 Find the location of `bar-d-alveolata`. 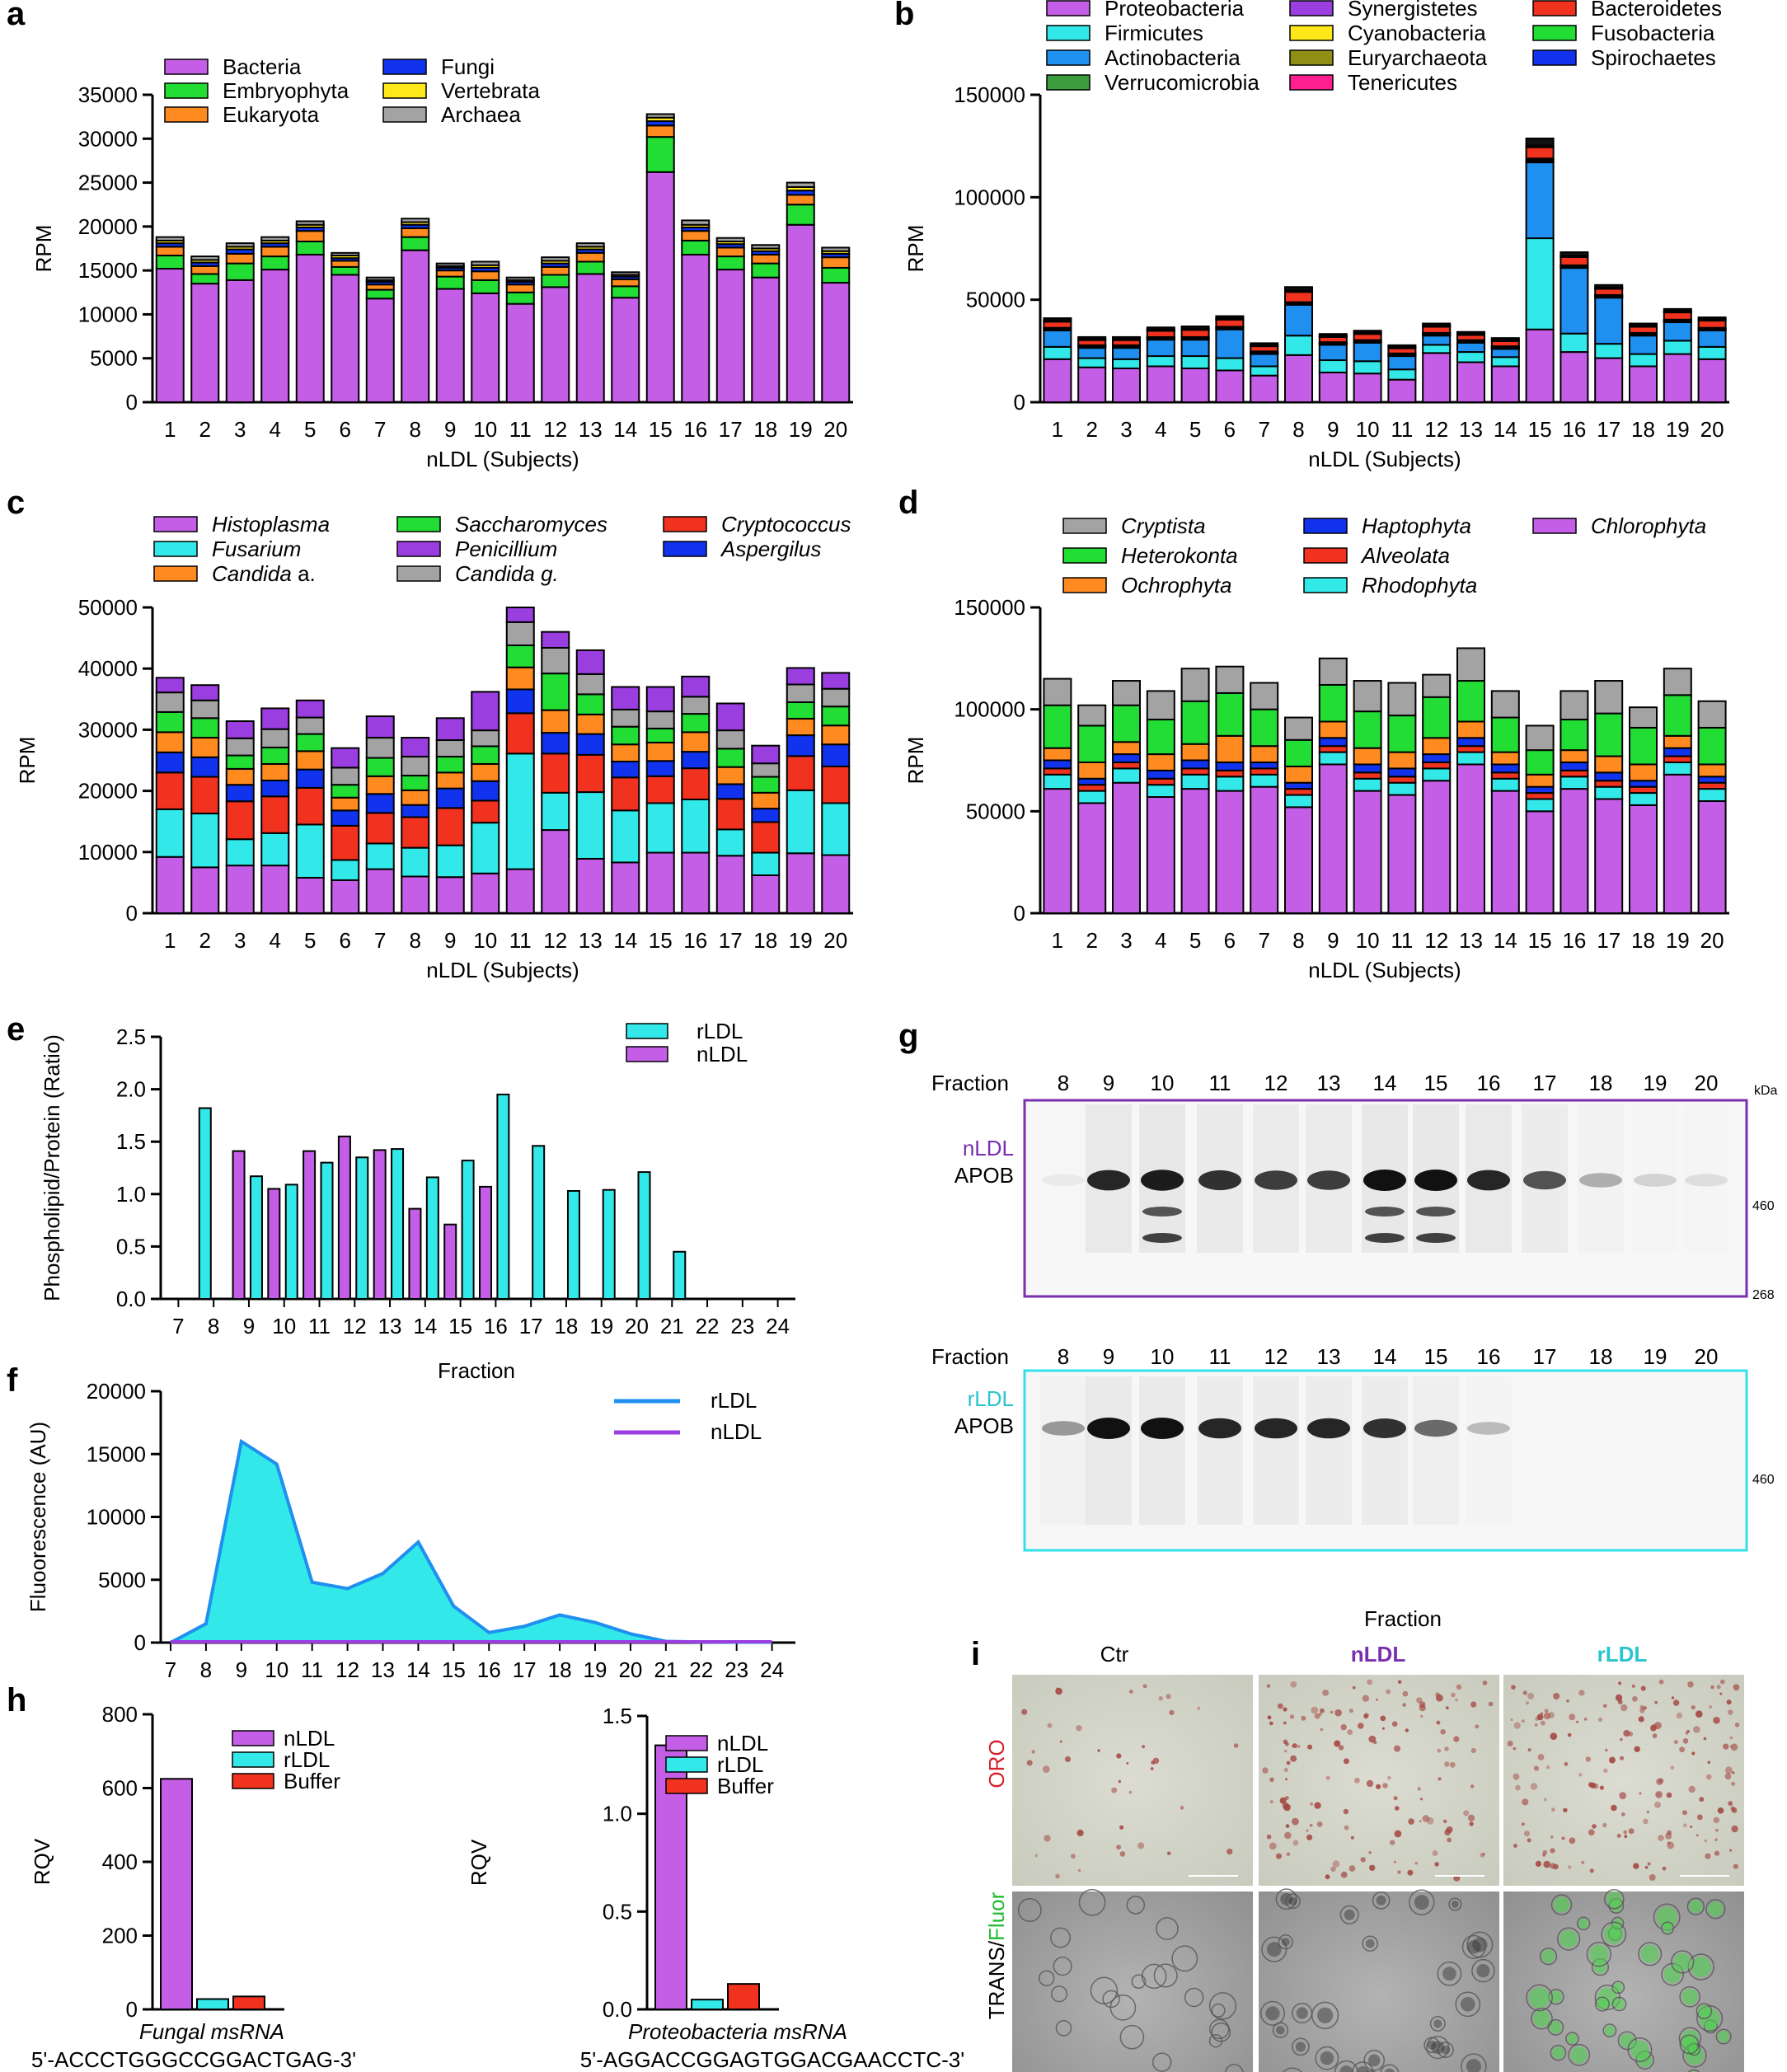

bar-d-alveolata is located at coordinates (1540, 796).